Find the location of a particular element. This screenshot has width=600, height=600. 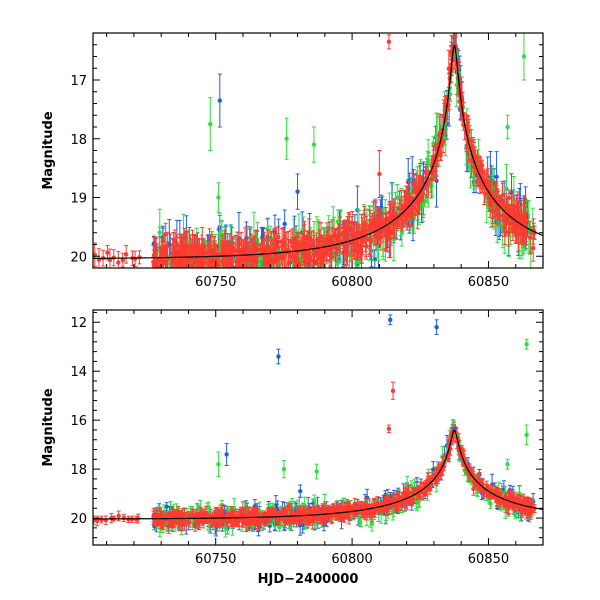

y-tick-label: 20 is located at coordinates (78, 257).